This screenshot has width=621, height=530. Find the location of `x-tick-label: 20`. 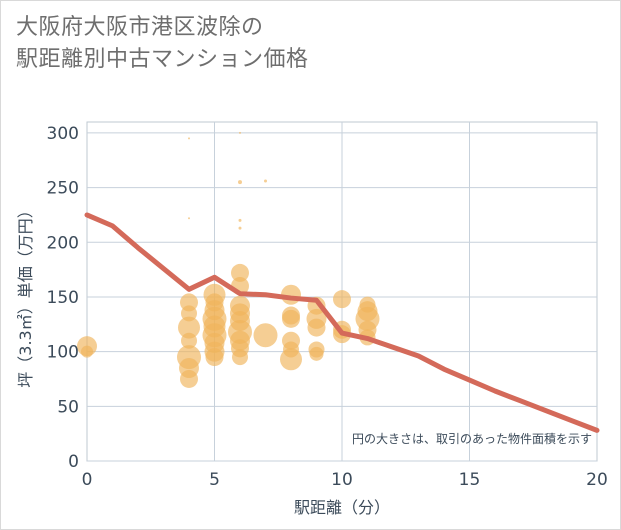

x-tick-label: 20 is located at coordinates (597, 480).